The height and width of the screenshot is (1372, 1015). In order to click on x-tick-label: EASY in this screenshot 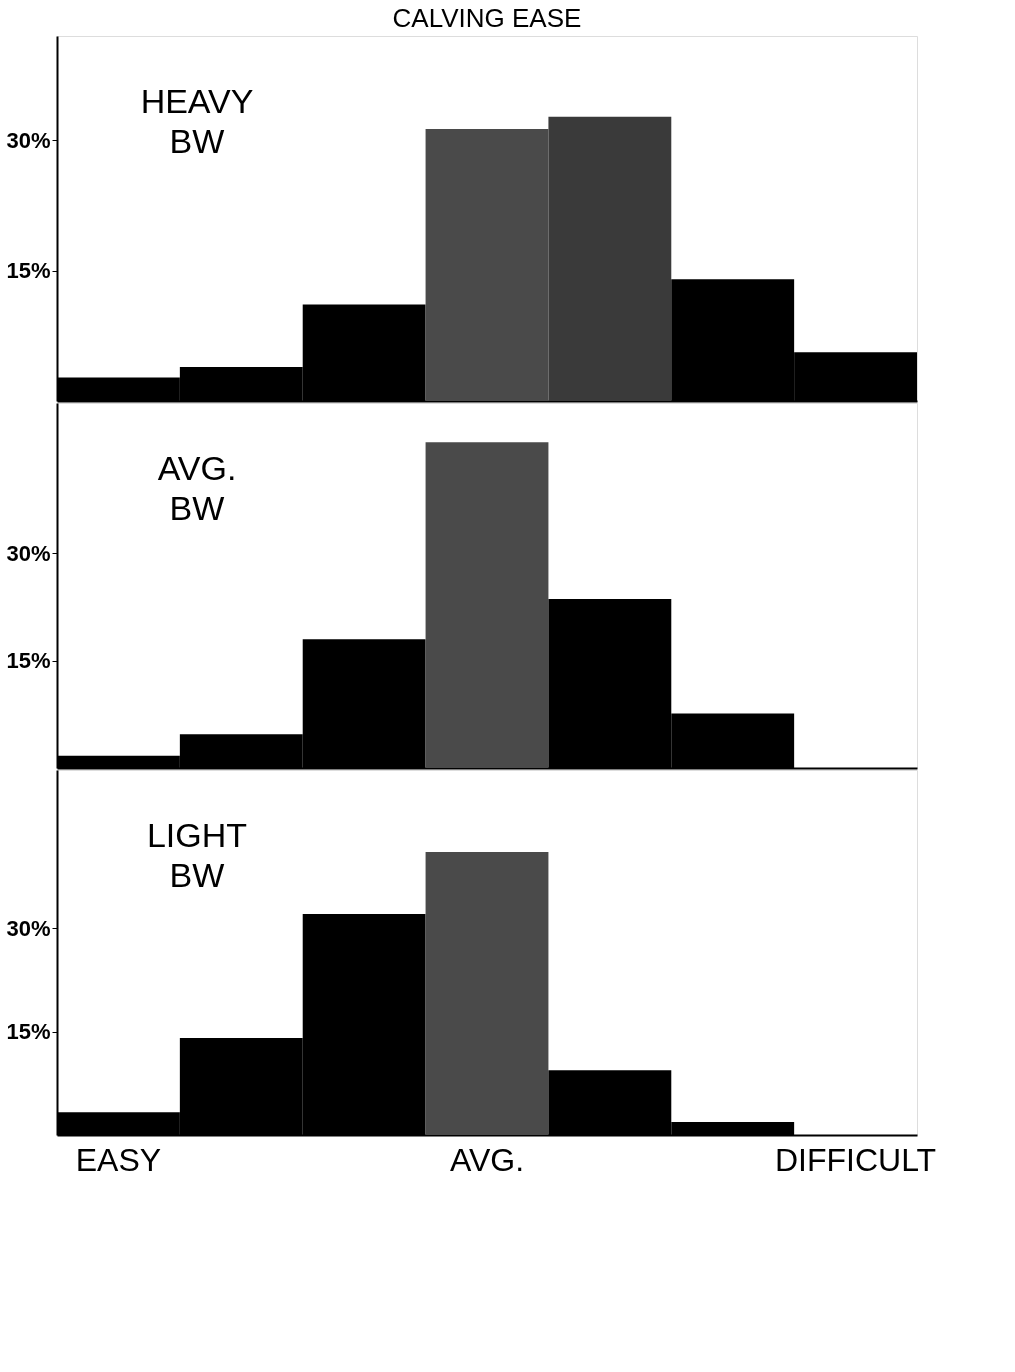, I will do `click(118, 1159)`.